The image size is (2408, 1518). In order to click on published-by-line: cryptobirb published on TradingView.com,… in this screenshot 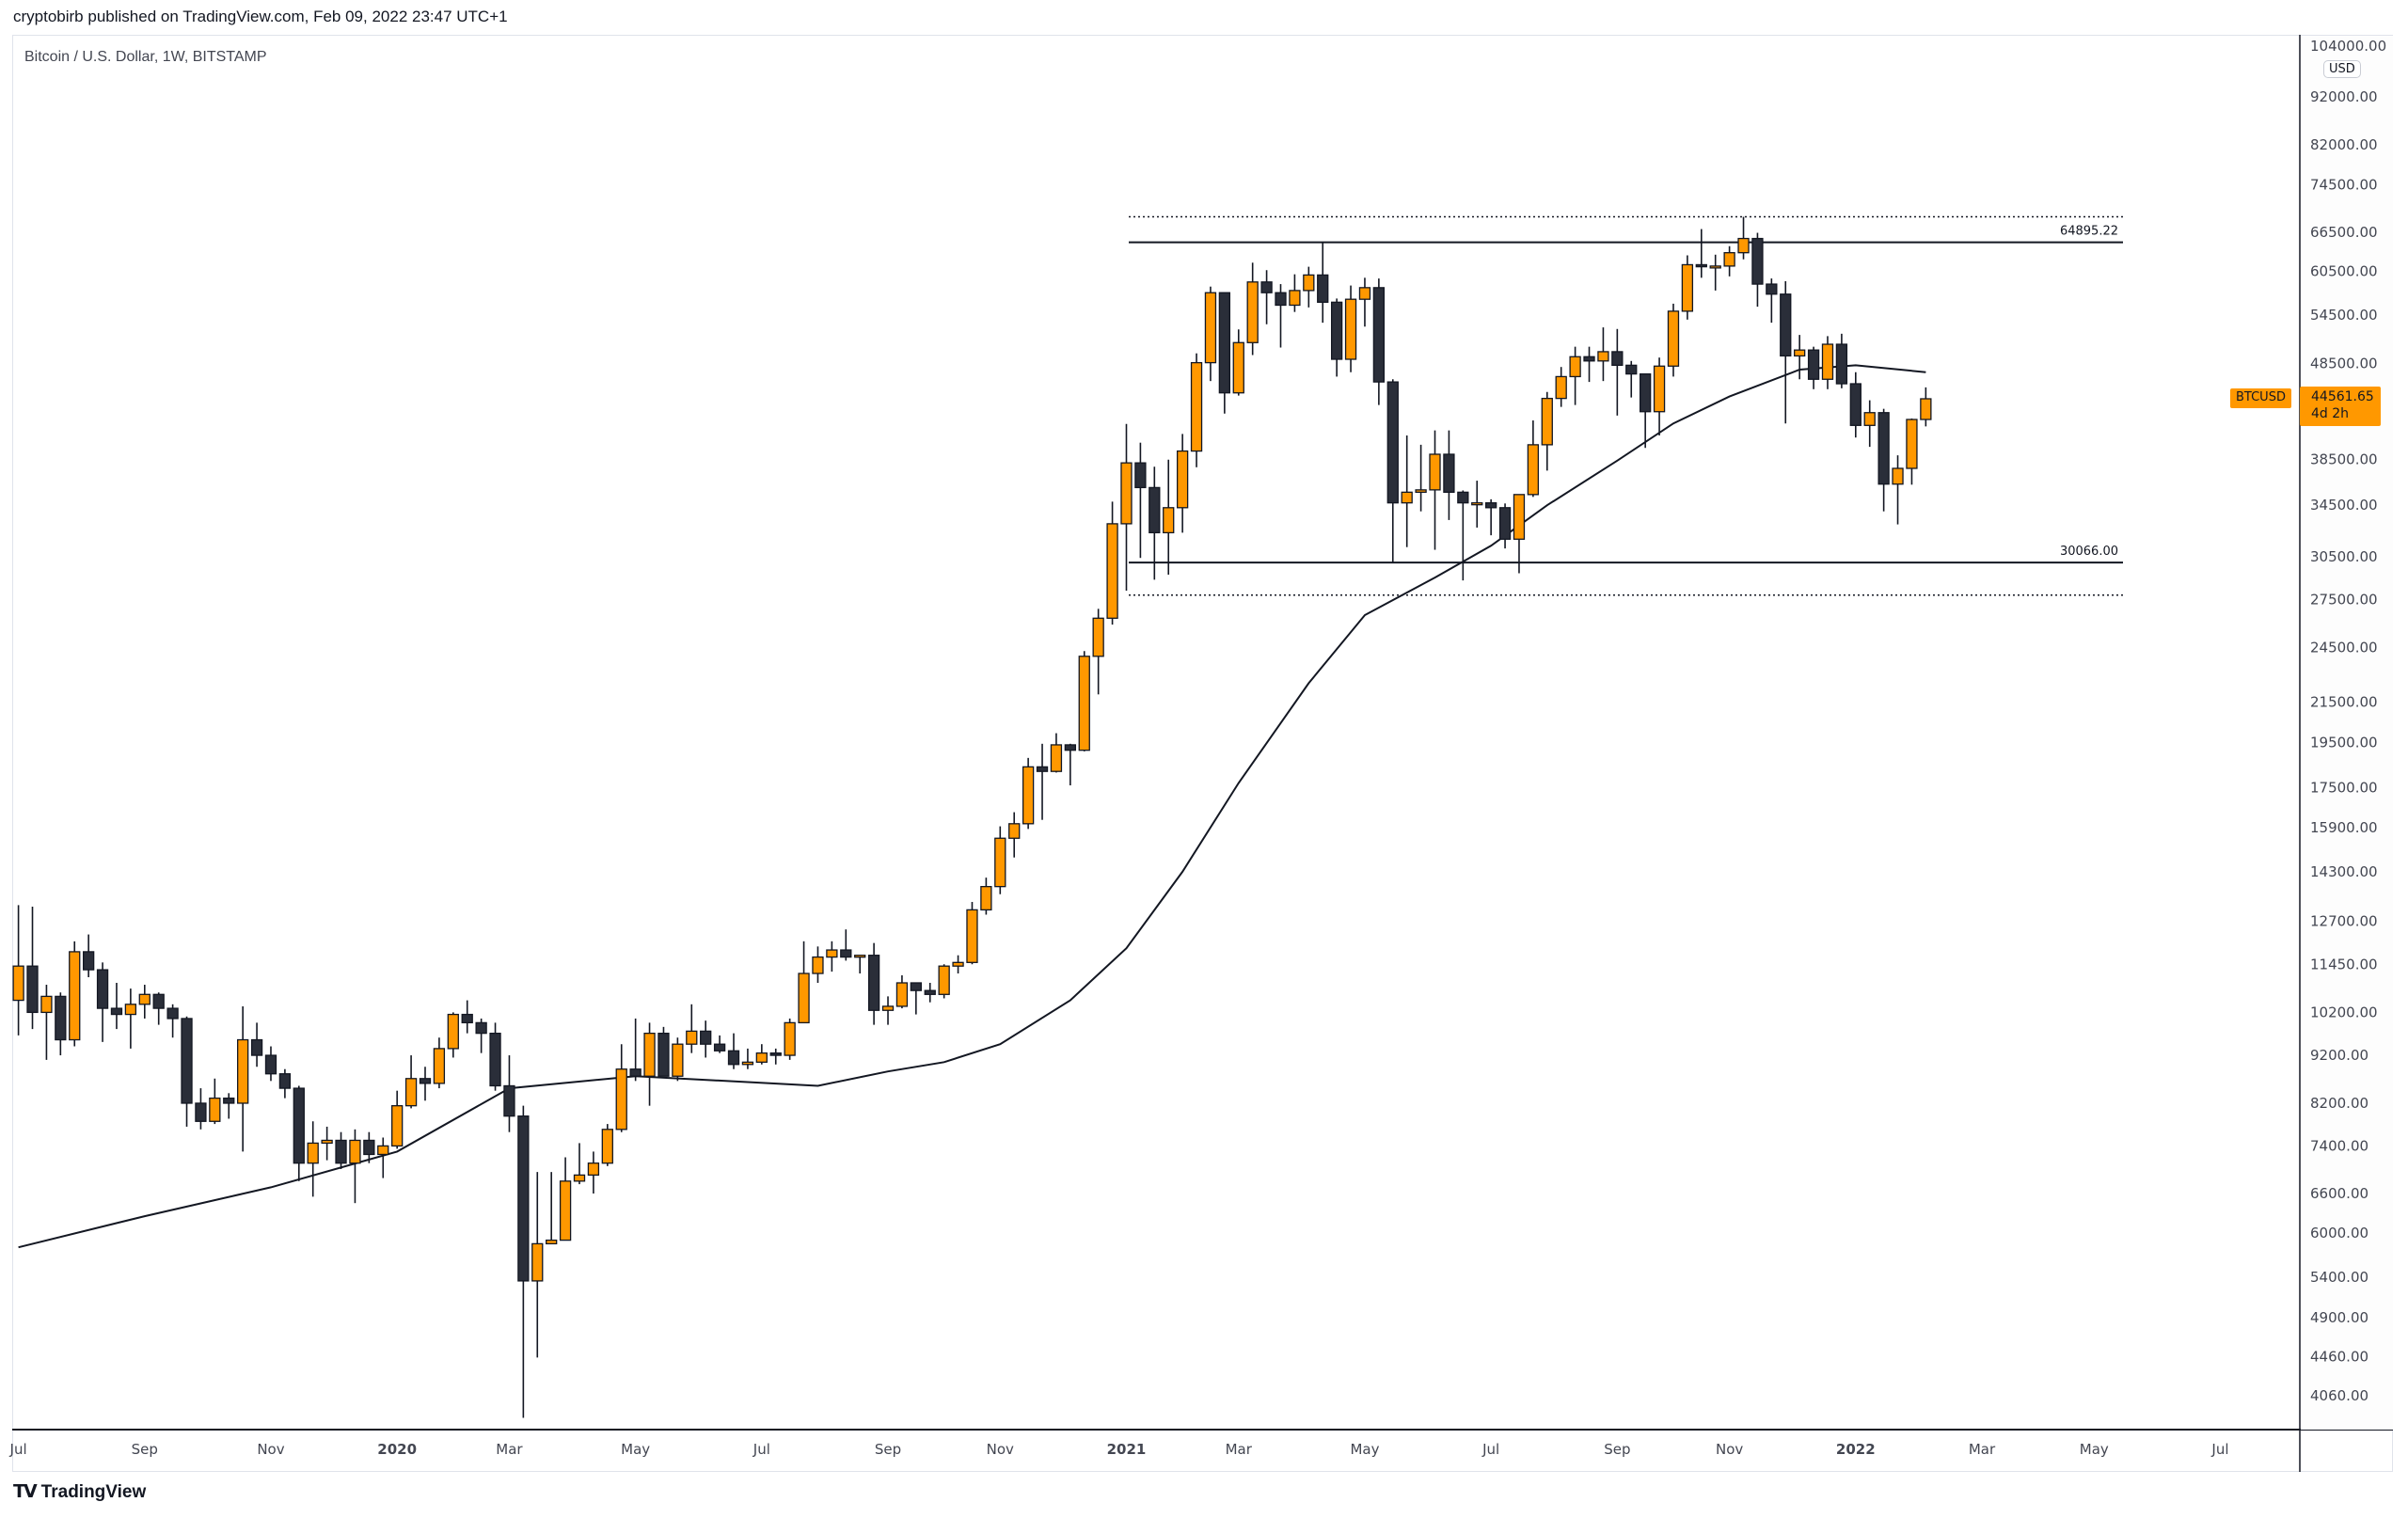, I will do `click(260, 16)`.